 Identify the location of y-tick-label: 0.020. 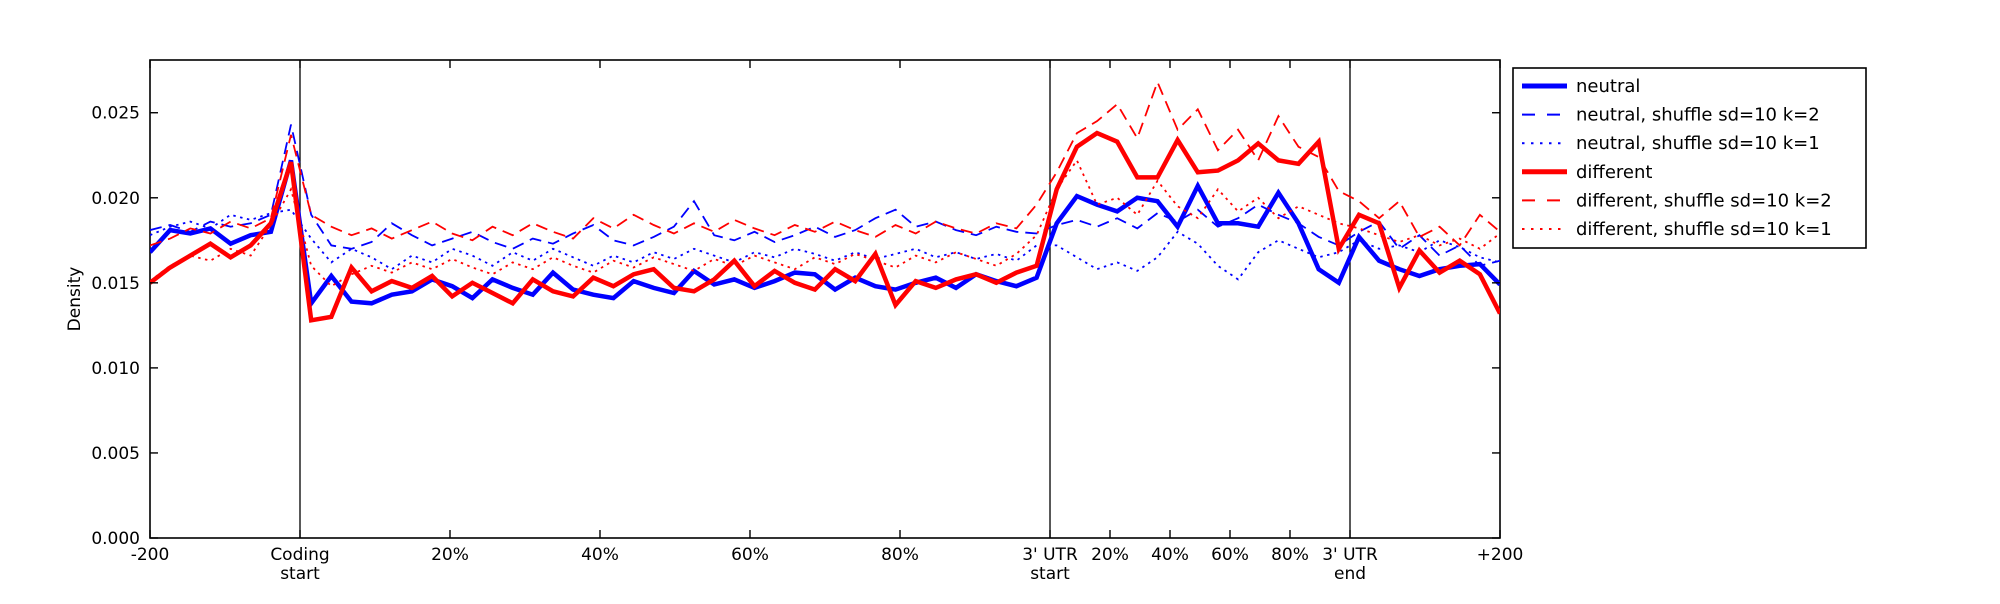
(115, 199).